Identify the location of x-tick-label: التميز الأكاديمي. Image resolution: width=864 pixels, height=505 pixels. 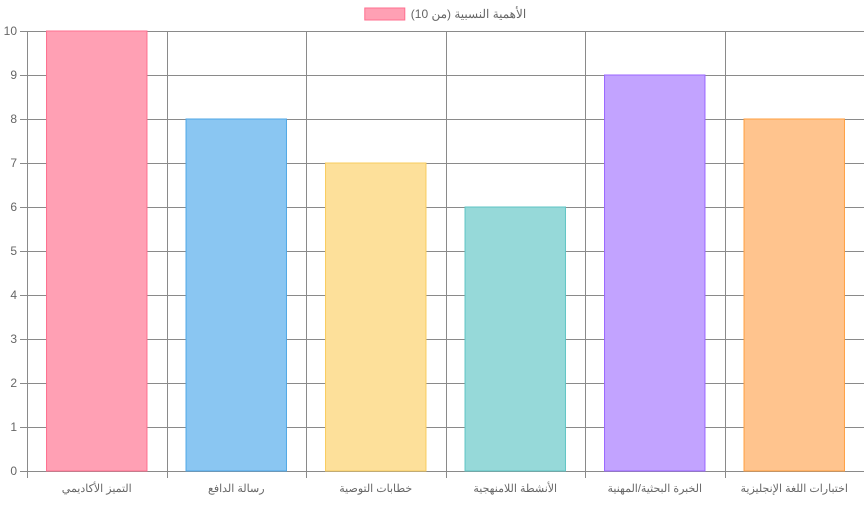
(97, 488).